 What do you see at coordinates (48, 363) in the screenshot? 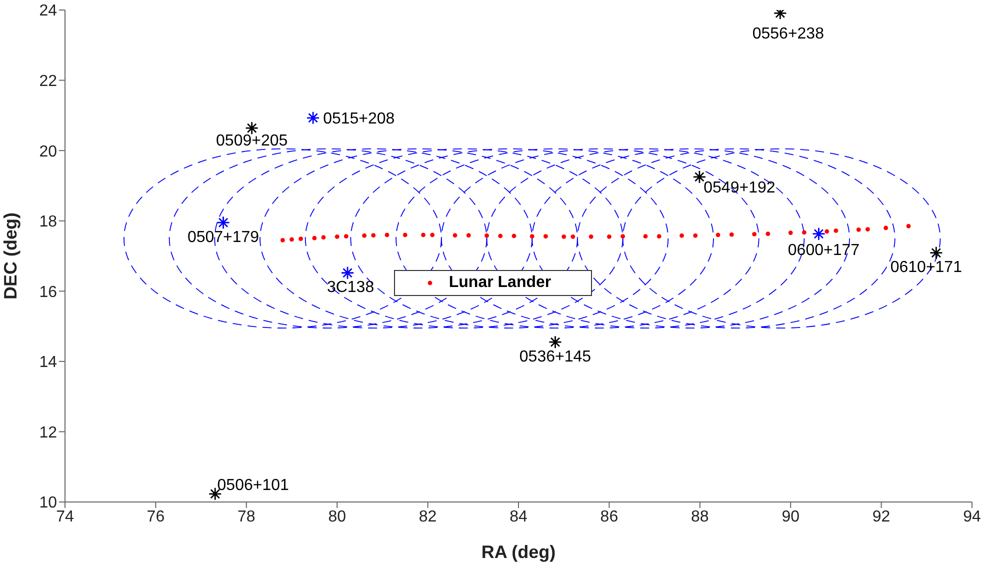
I see `y-tick-label: 14` at bounding box center [48, 363].